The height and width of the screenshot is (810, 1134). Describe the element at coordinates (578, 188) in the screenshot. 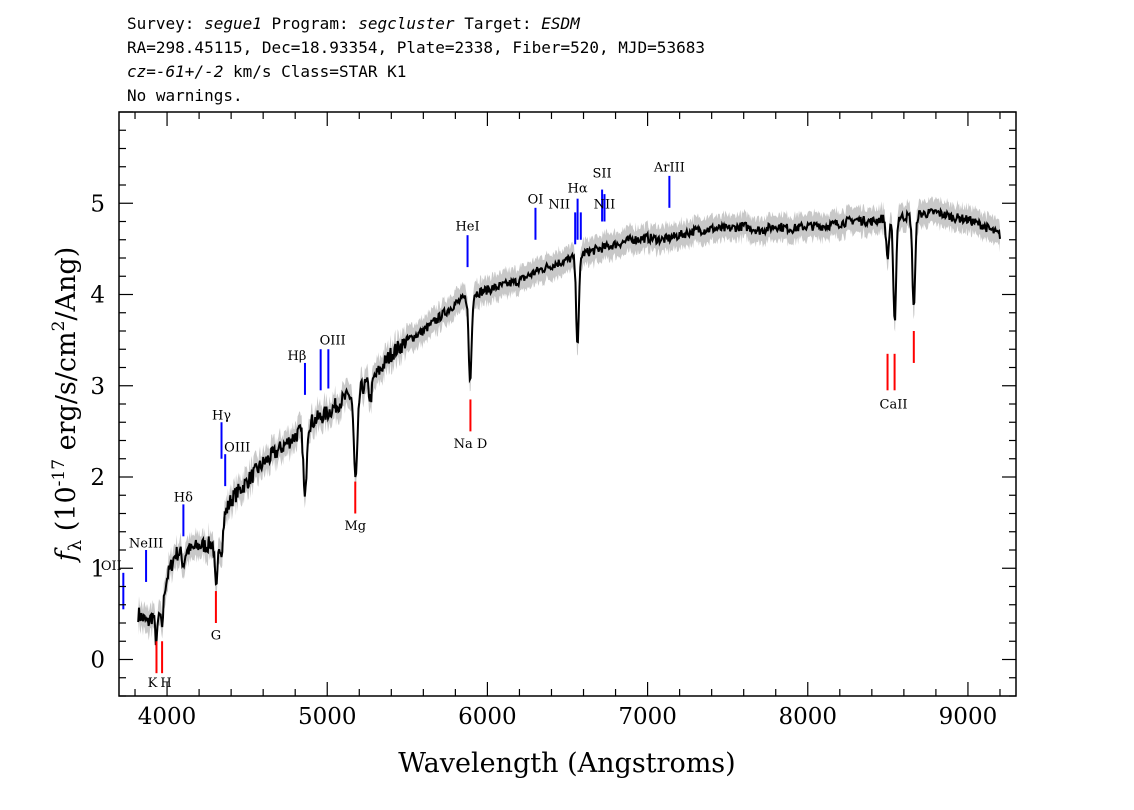

I see `line-label-10: Hα` at that location.